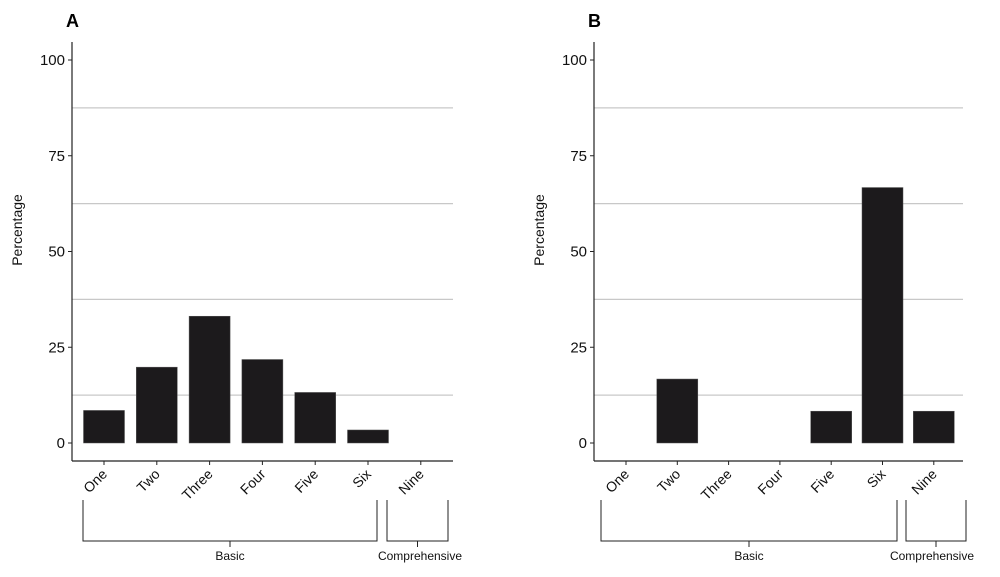 The image size is (1000, 577). I want to click on bar-three, so click(209, 379).